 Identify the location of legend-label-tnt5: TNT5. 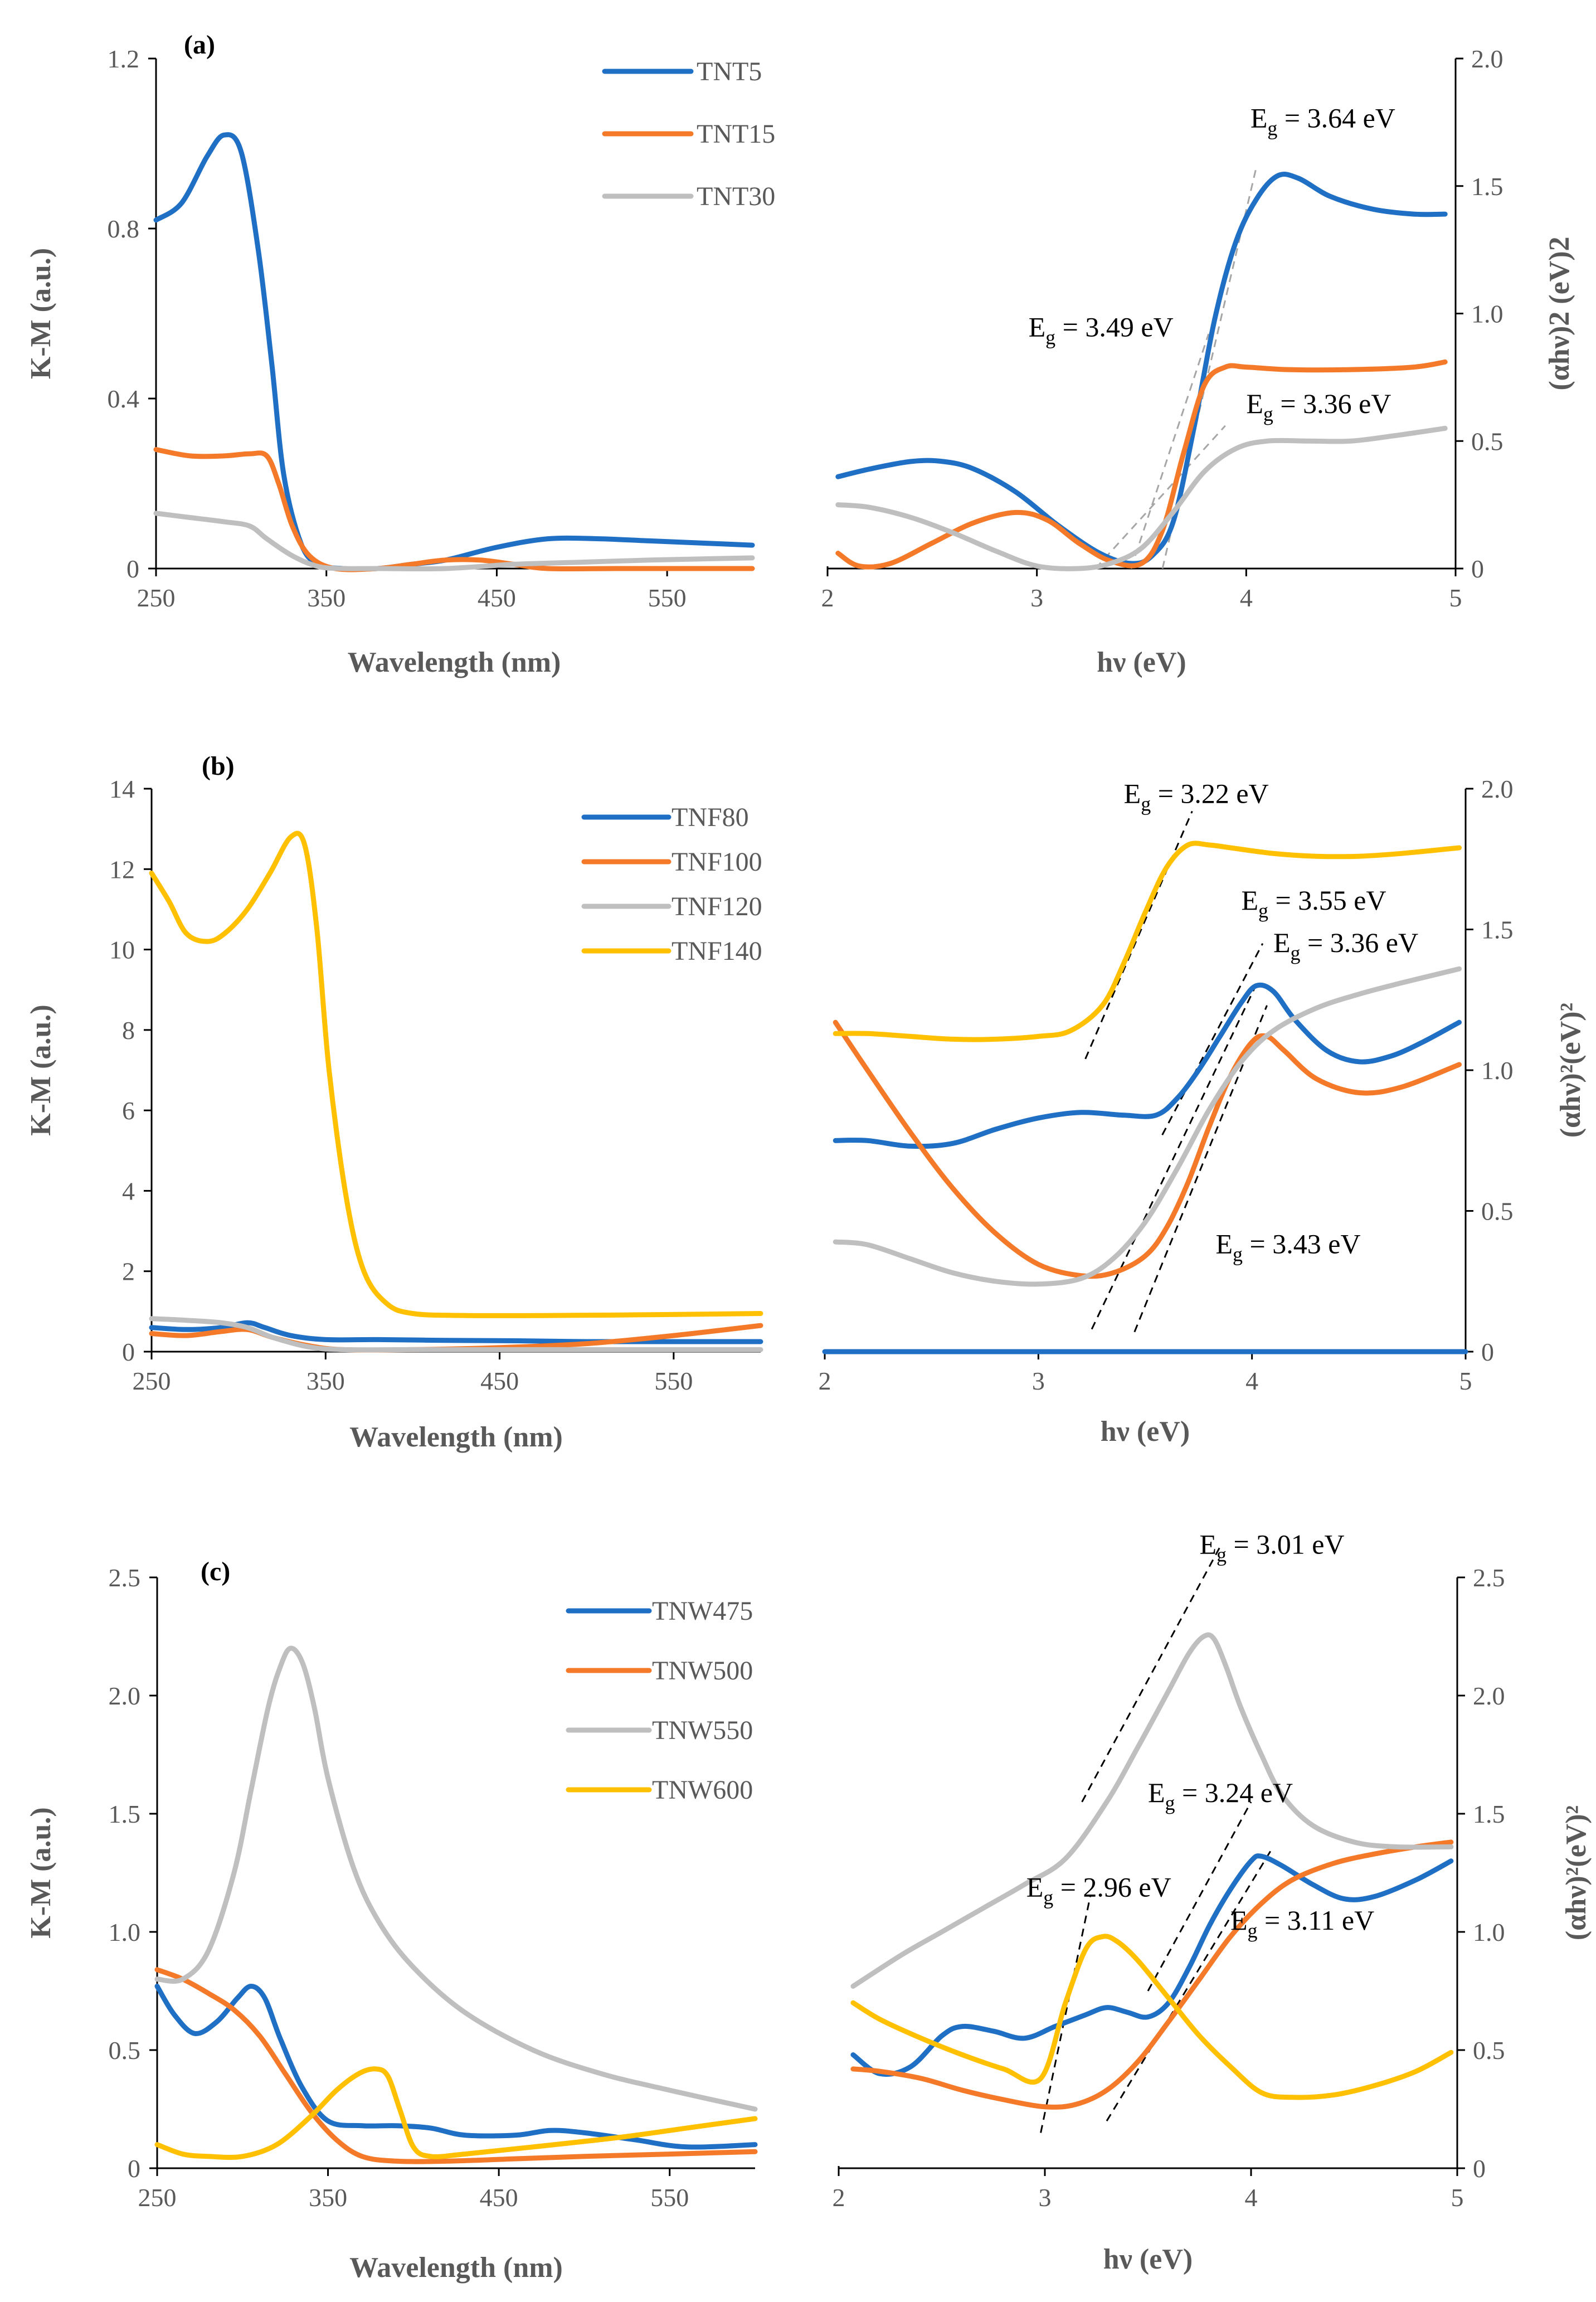
(729, 71).